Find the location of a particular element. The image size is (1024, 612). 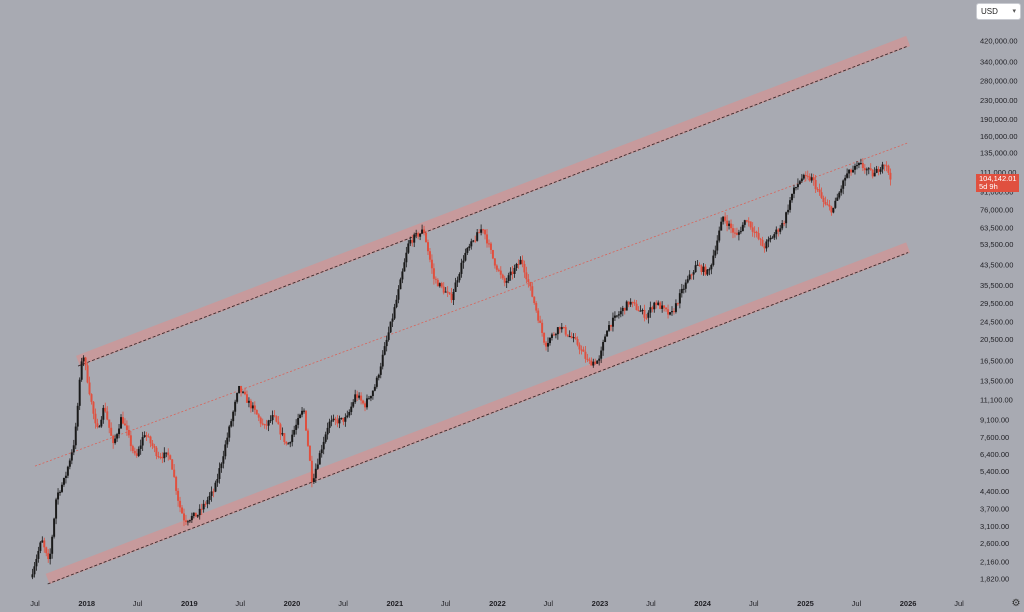

currency-select-value: USD is located at coordinates (989, 11).